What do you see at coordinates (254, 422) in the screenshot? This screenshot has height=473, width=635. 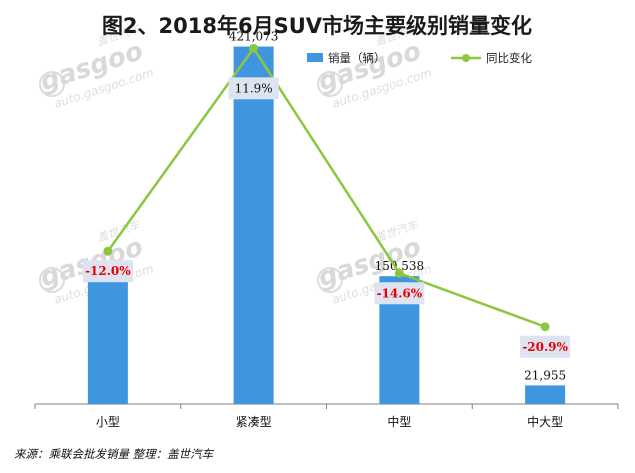 I see `category-label: 紧凑型` at bounding box center [254, 422].